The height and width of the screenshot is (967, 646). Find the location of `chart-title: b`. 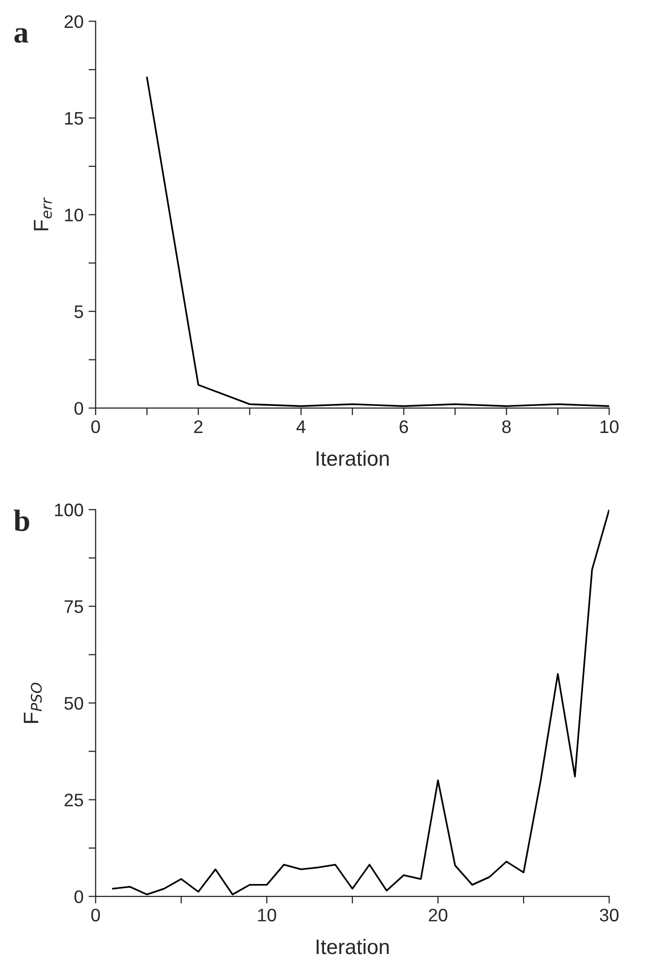

chart-title: b is located at coordinates (22, 521).